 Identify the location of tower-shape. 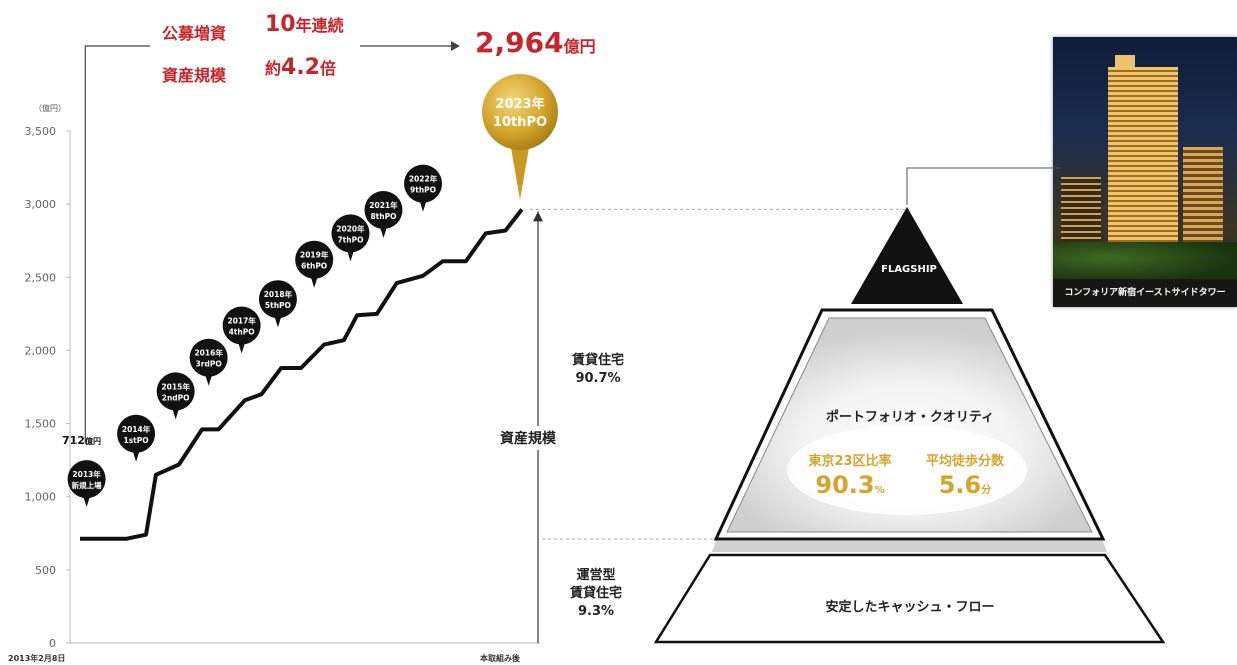
(1143, 169).